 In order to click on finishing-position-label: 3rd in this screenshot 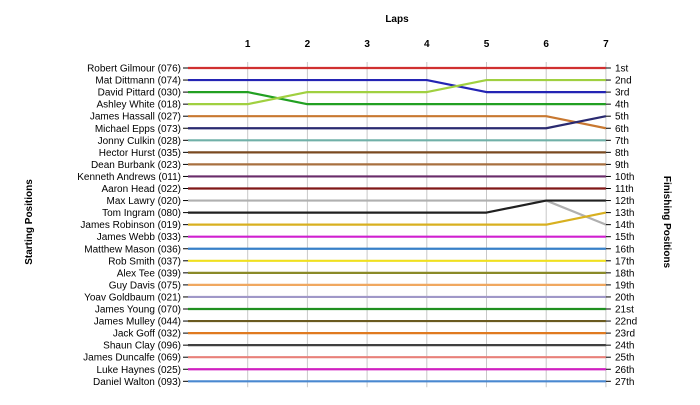, I will do `click(622, 93)`.